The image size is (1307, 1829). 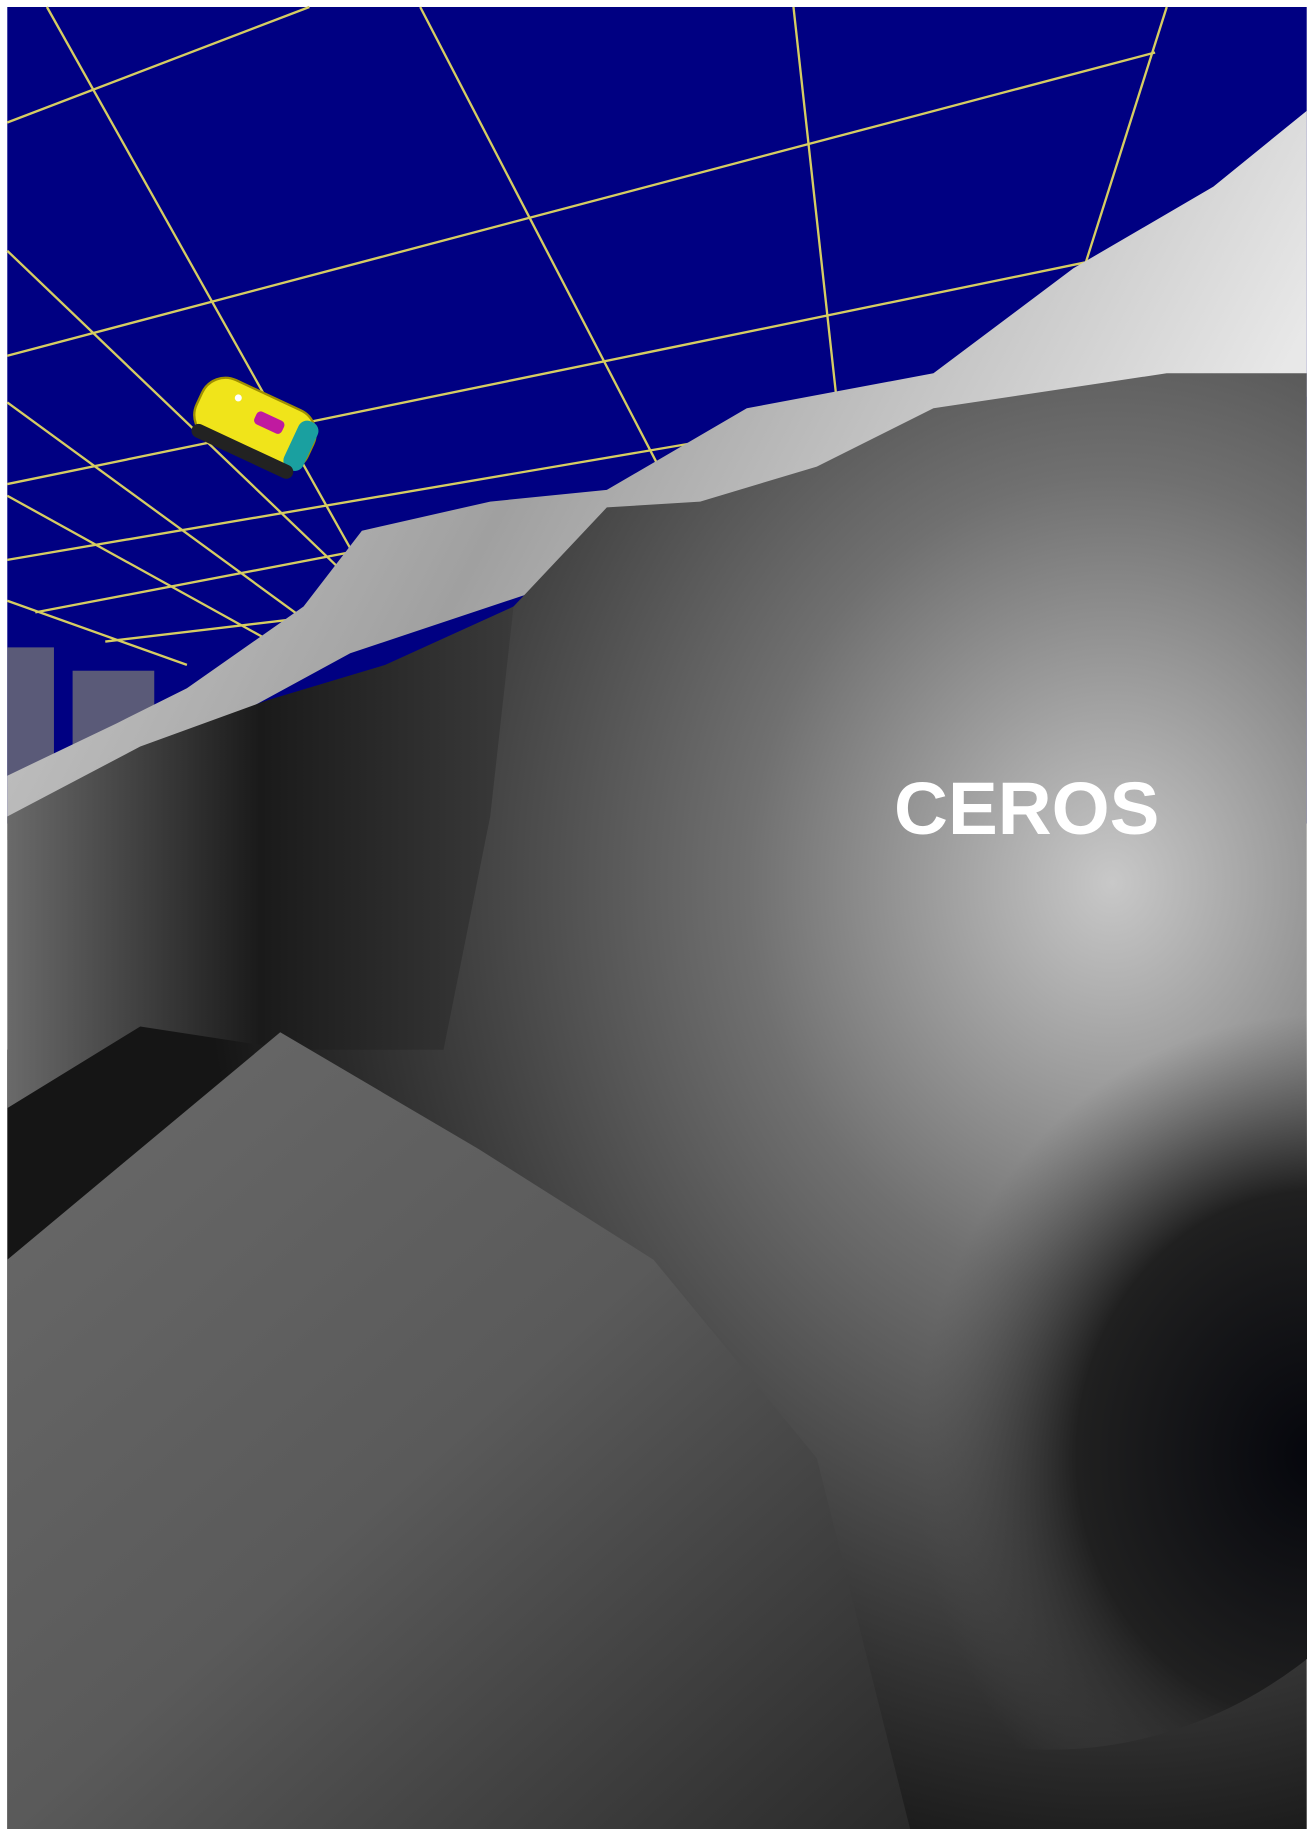 What do you see at coordinates (260, 857) in the screenshot?
I see `terrain-fold` at bounding box center [260, 857].